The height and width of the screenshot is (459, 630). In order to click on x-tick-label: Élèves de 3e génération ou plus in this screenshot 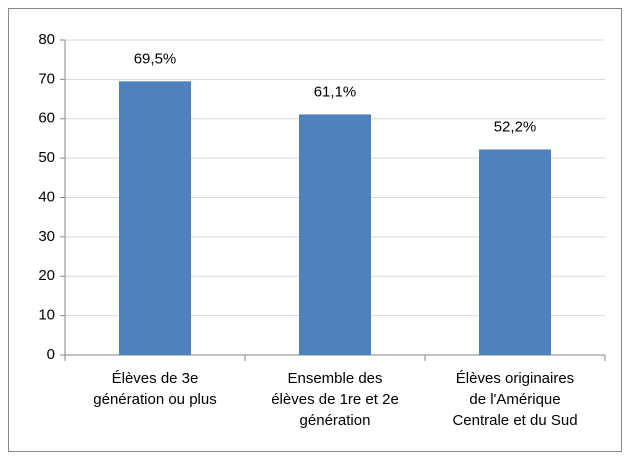, I will do `click(155, 389)`.